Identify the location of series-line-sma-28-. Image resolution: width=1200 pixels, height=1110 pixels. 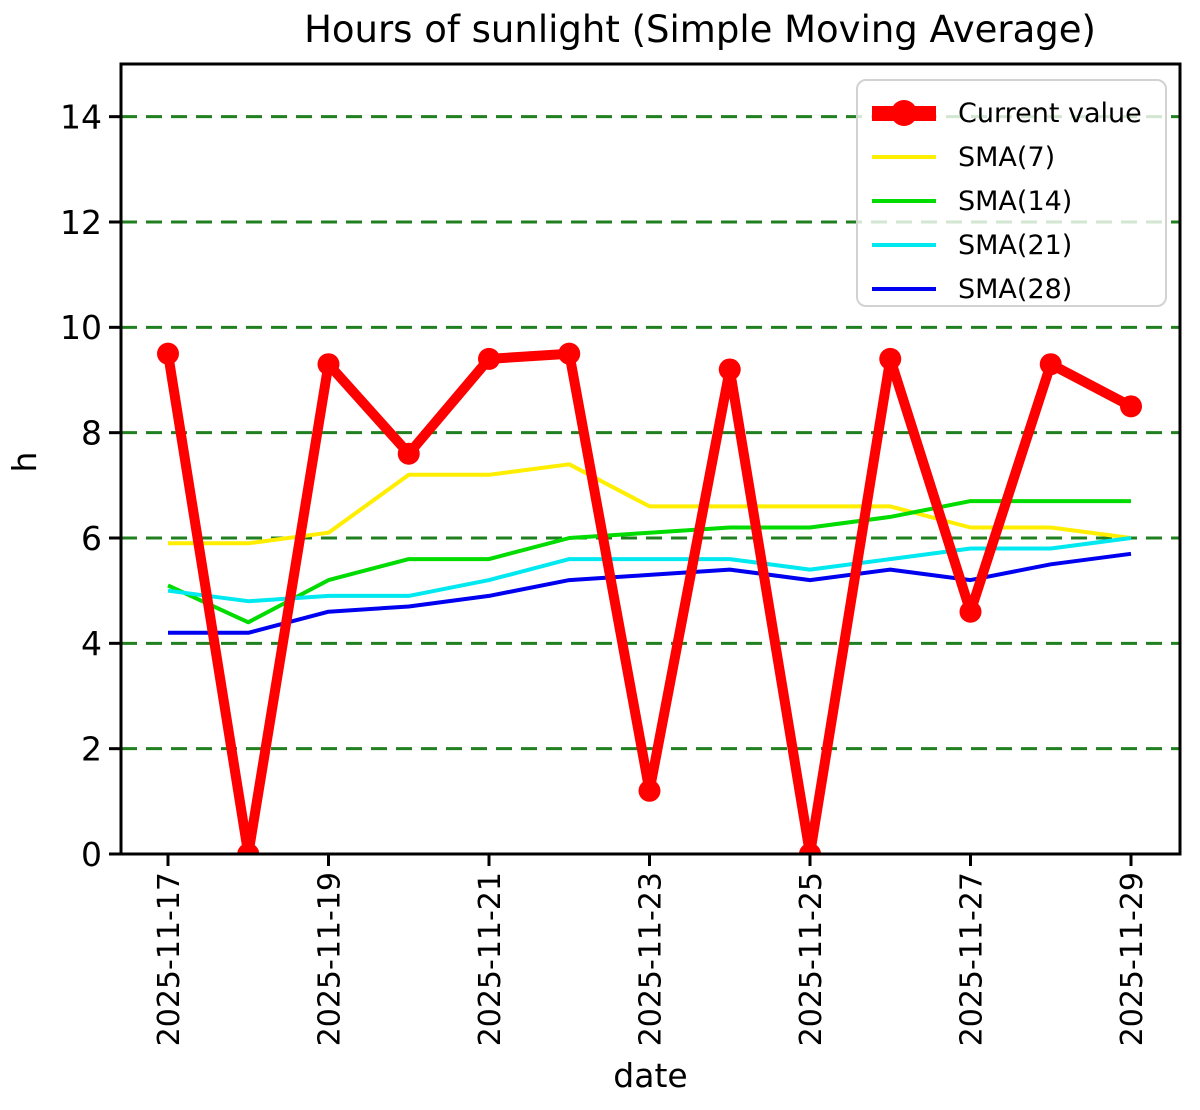
(650, 593).